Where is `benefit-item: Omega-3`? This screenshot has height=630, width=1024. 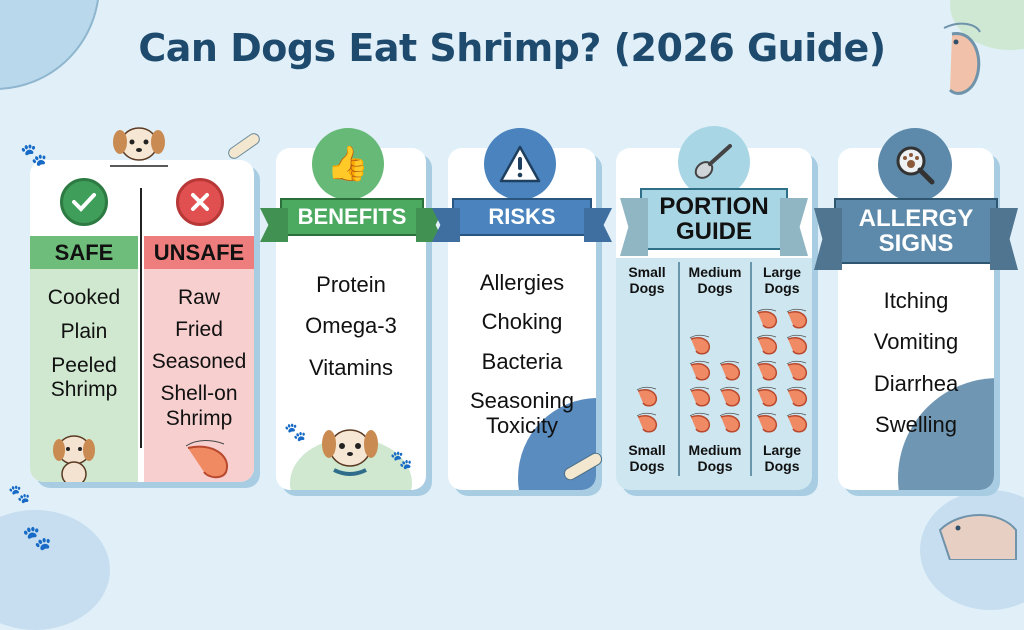 benefit-item: Omega-3 is located at coordinates (351, 326).